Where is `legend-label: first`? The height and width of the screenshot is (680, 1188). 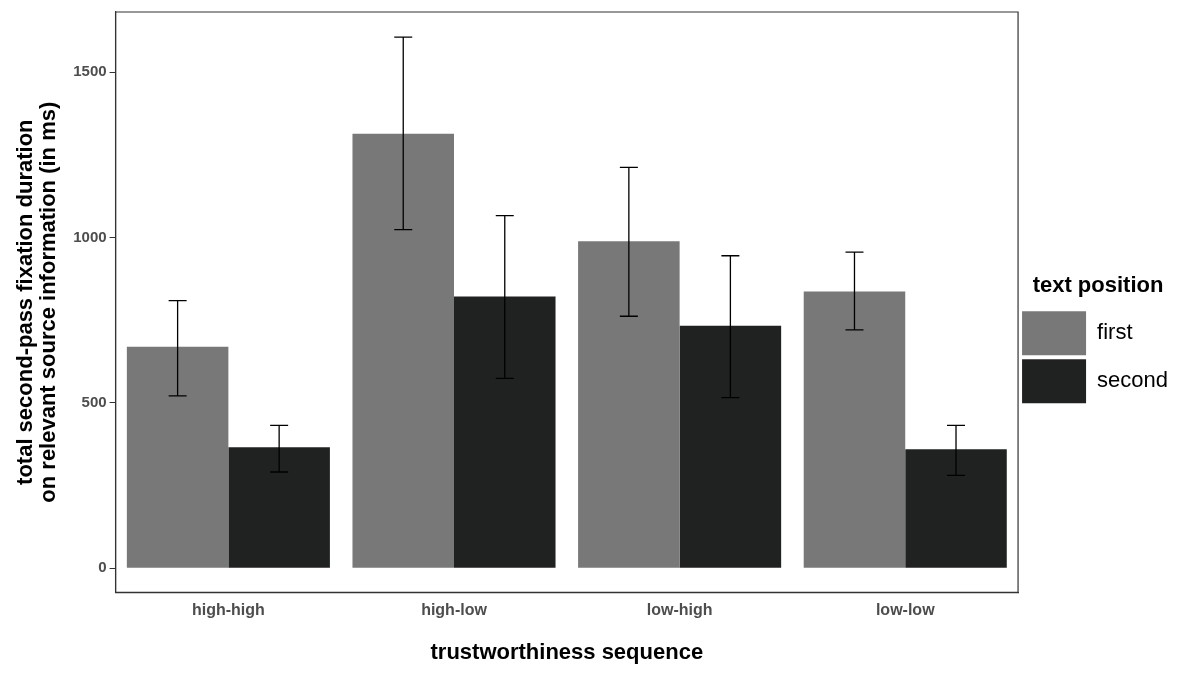 legend-label: first is located at coordinates (1115, 332).